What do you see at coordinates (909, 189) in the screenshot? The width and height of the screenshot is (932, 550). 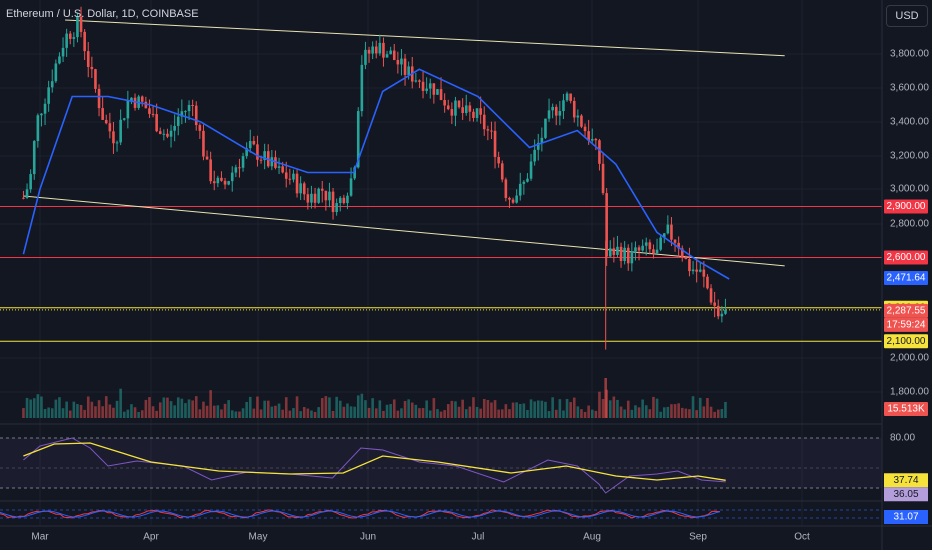 I see `price-tick-label: 3,000.00` at bounding box center [909, 189].